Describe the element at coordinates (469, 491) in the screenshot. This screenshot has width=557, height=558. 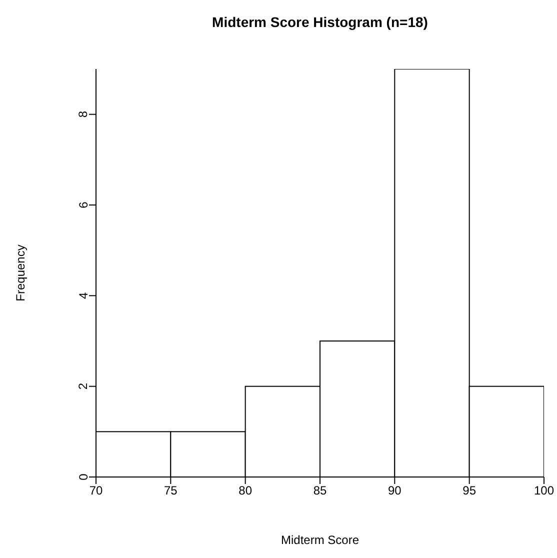
I see `x-tick-label: 95` at that location.